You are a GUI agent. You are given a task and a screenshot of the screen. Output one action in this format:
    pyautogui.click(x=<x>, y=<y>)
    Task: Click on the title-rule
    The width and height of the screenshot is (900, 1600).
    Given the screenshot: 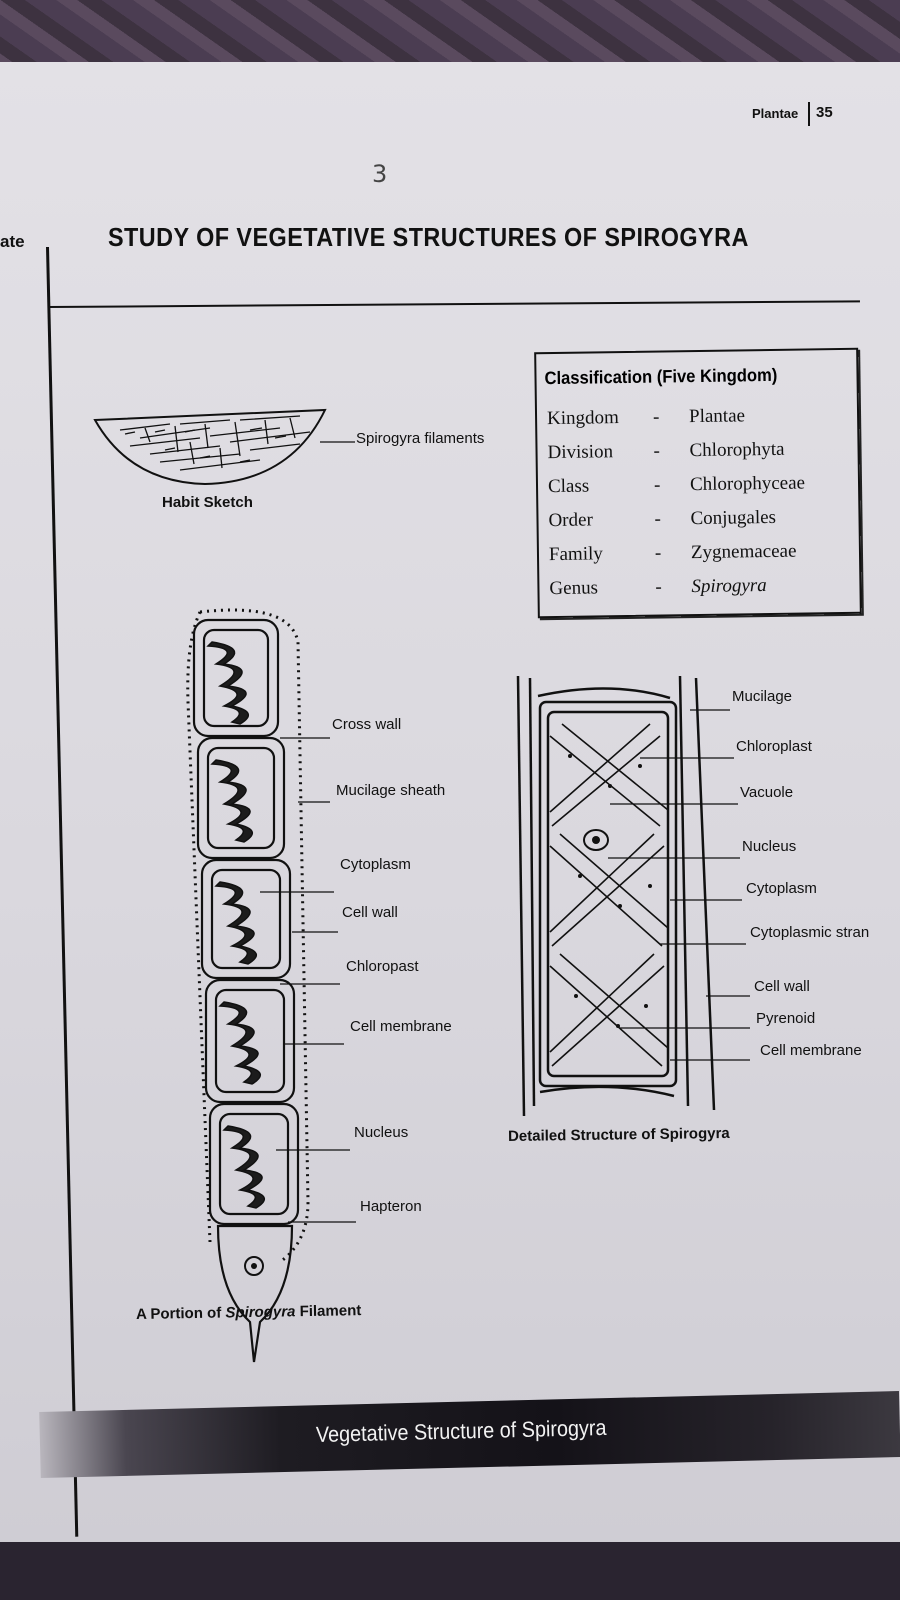 What is the action you would take?
    pyautogui.click(x=453, y=304)
    